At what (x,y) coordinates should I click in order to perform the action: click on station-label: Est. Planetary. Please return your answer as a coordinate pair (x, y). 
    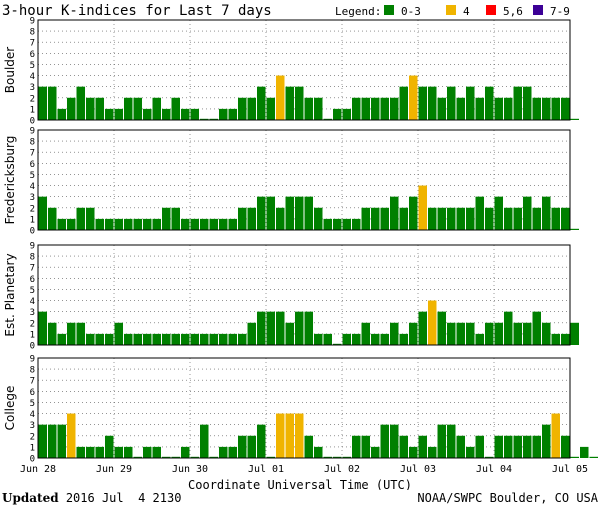
    Looking at the image, I should click on (10, 294).